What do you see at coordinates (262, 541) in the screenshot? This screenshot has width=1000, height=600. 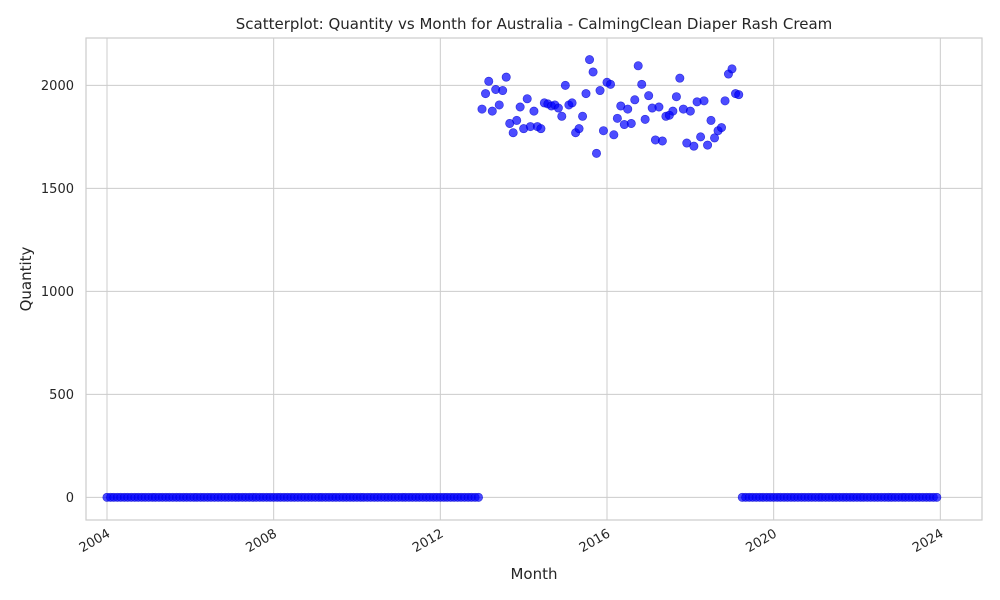 I see `x-tick-label: 2008` at bounding box center [262, 541].